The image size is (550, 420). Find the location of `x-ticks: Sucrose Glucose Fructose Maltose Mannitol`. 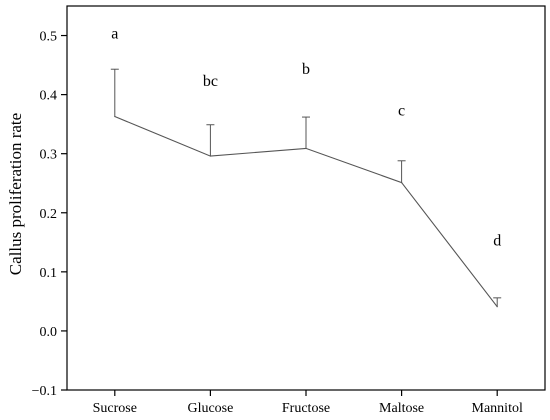

x-ticks: Sucrose Glucose Fructose Maltose Mannitol is located at coordinates (308, 403).